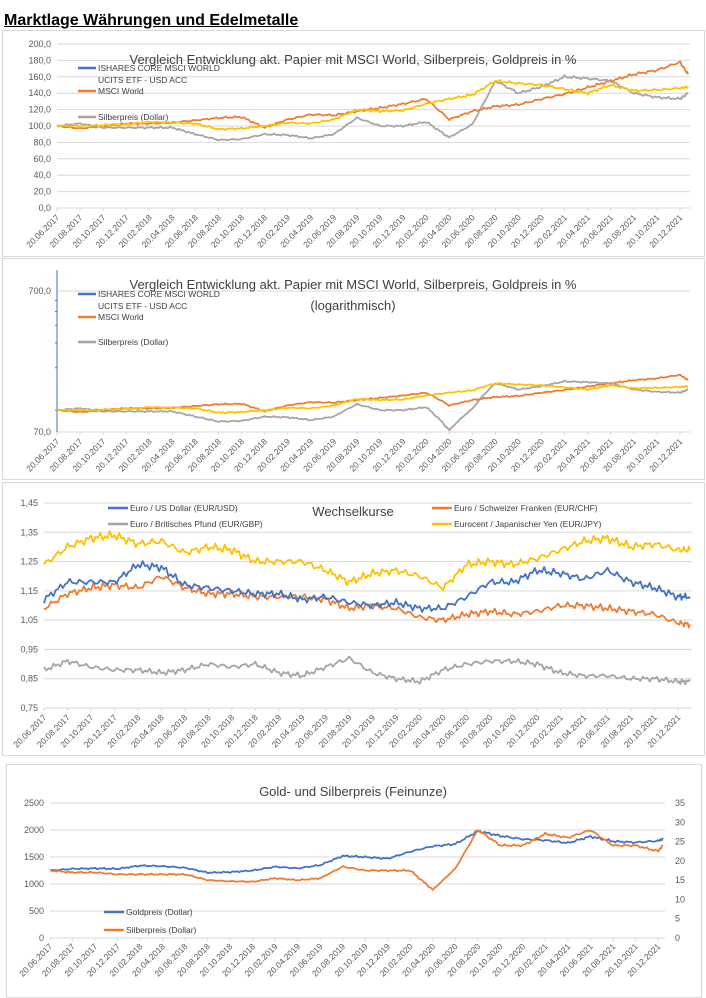 The width and height of the screenshot is (706, 998). I want to click on y-tick-label: 1,45, so click(29, 503).